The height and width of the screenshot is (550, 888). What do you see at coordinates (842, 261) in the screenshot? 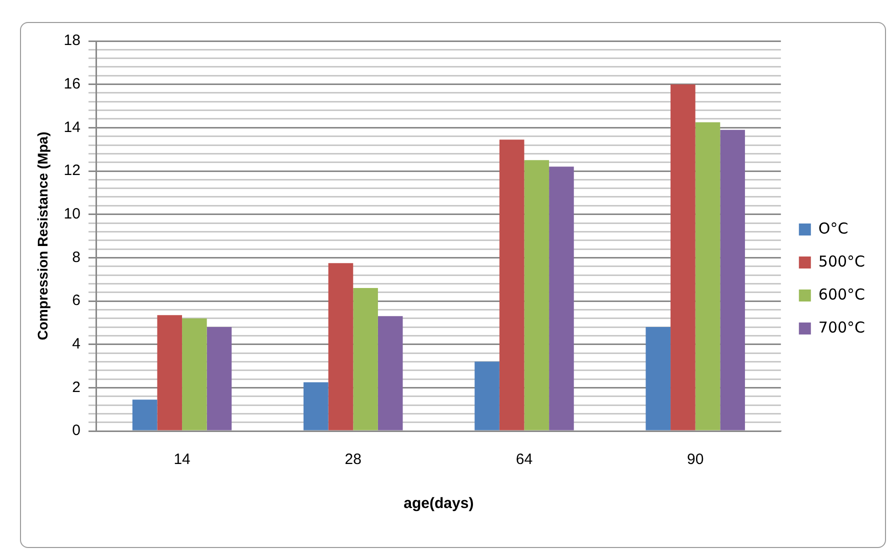
I see `legend-label: 500°C` at bounding box center [842, 261].